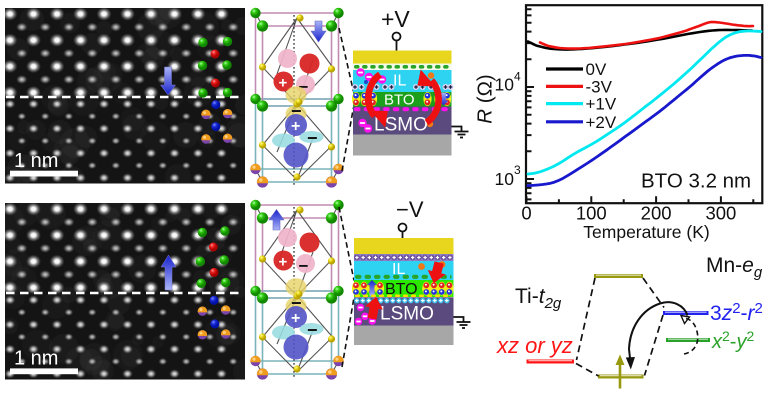  What do you see at coordinates (734, 267) in the screenshot?
I see `svg-text: Mn-eg` at bounding box center [734, 267].